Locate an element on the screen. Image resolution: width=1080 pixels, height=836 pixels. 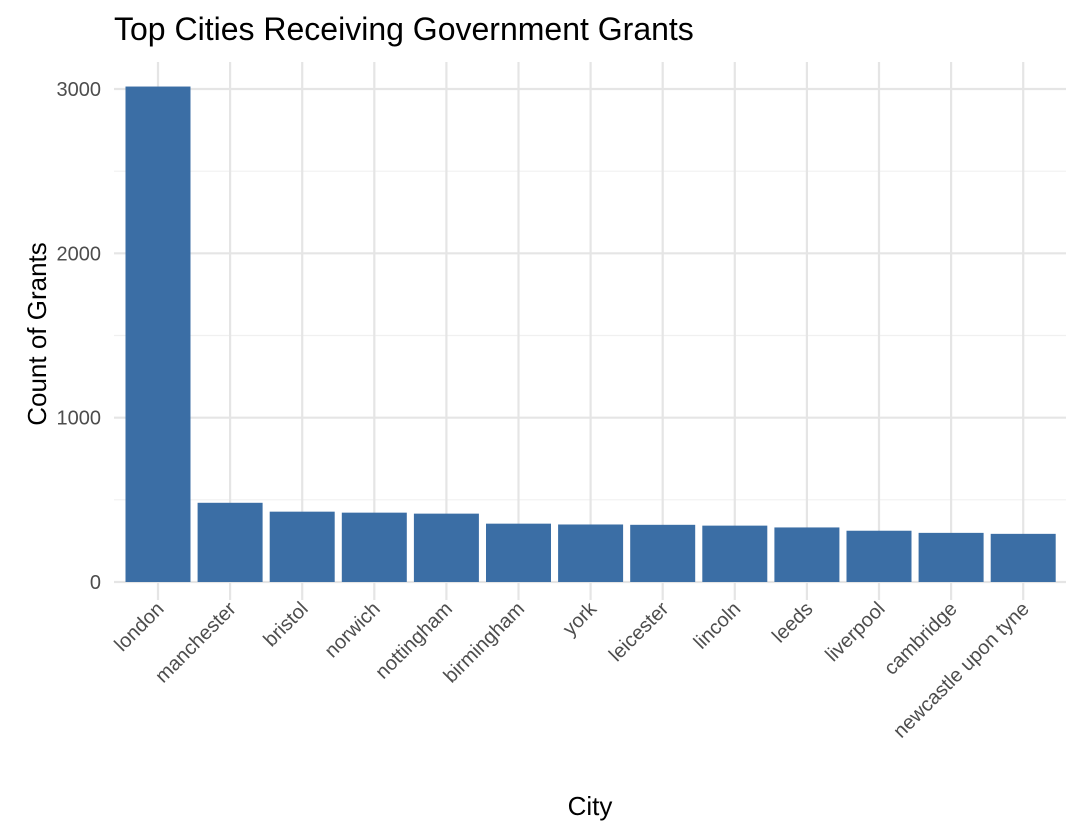
bar-london is located at coordinates (158, 334).